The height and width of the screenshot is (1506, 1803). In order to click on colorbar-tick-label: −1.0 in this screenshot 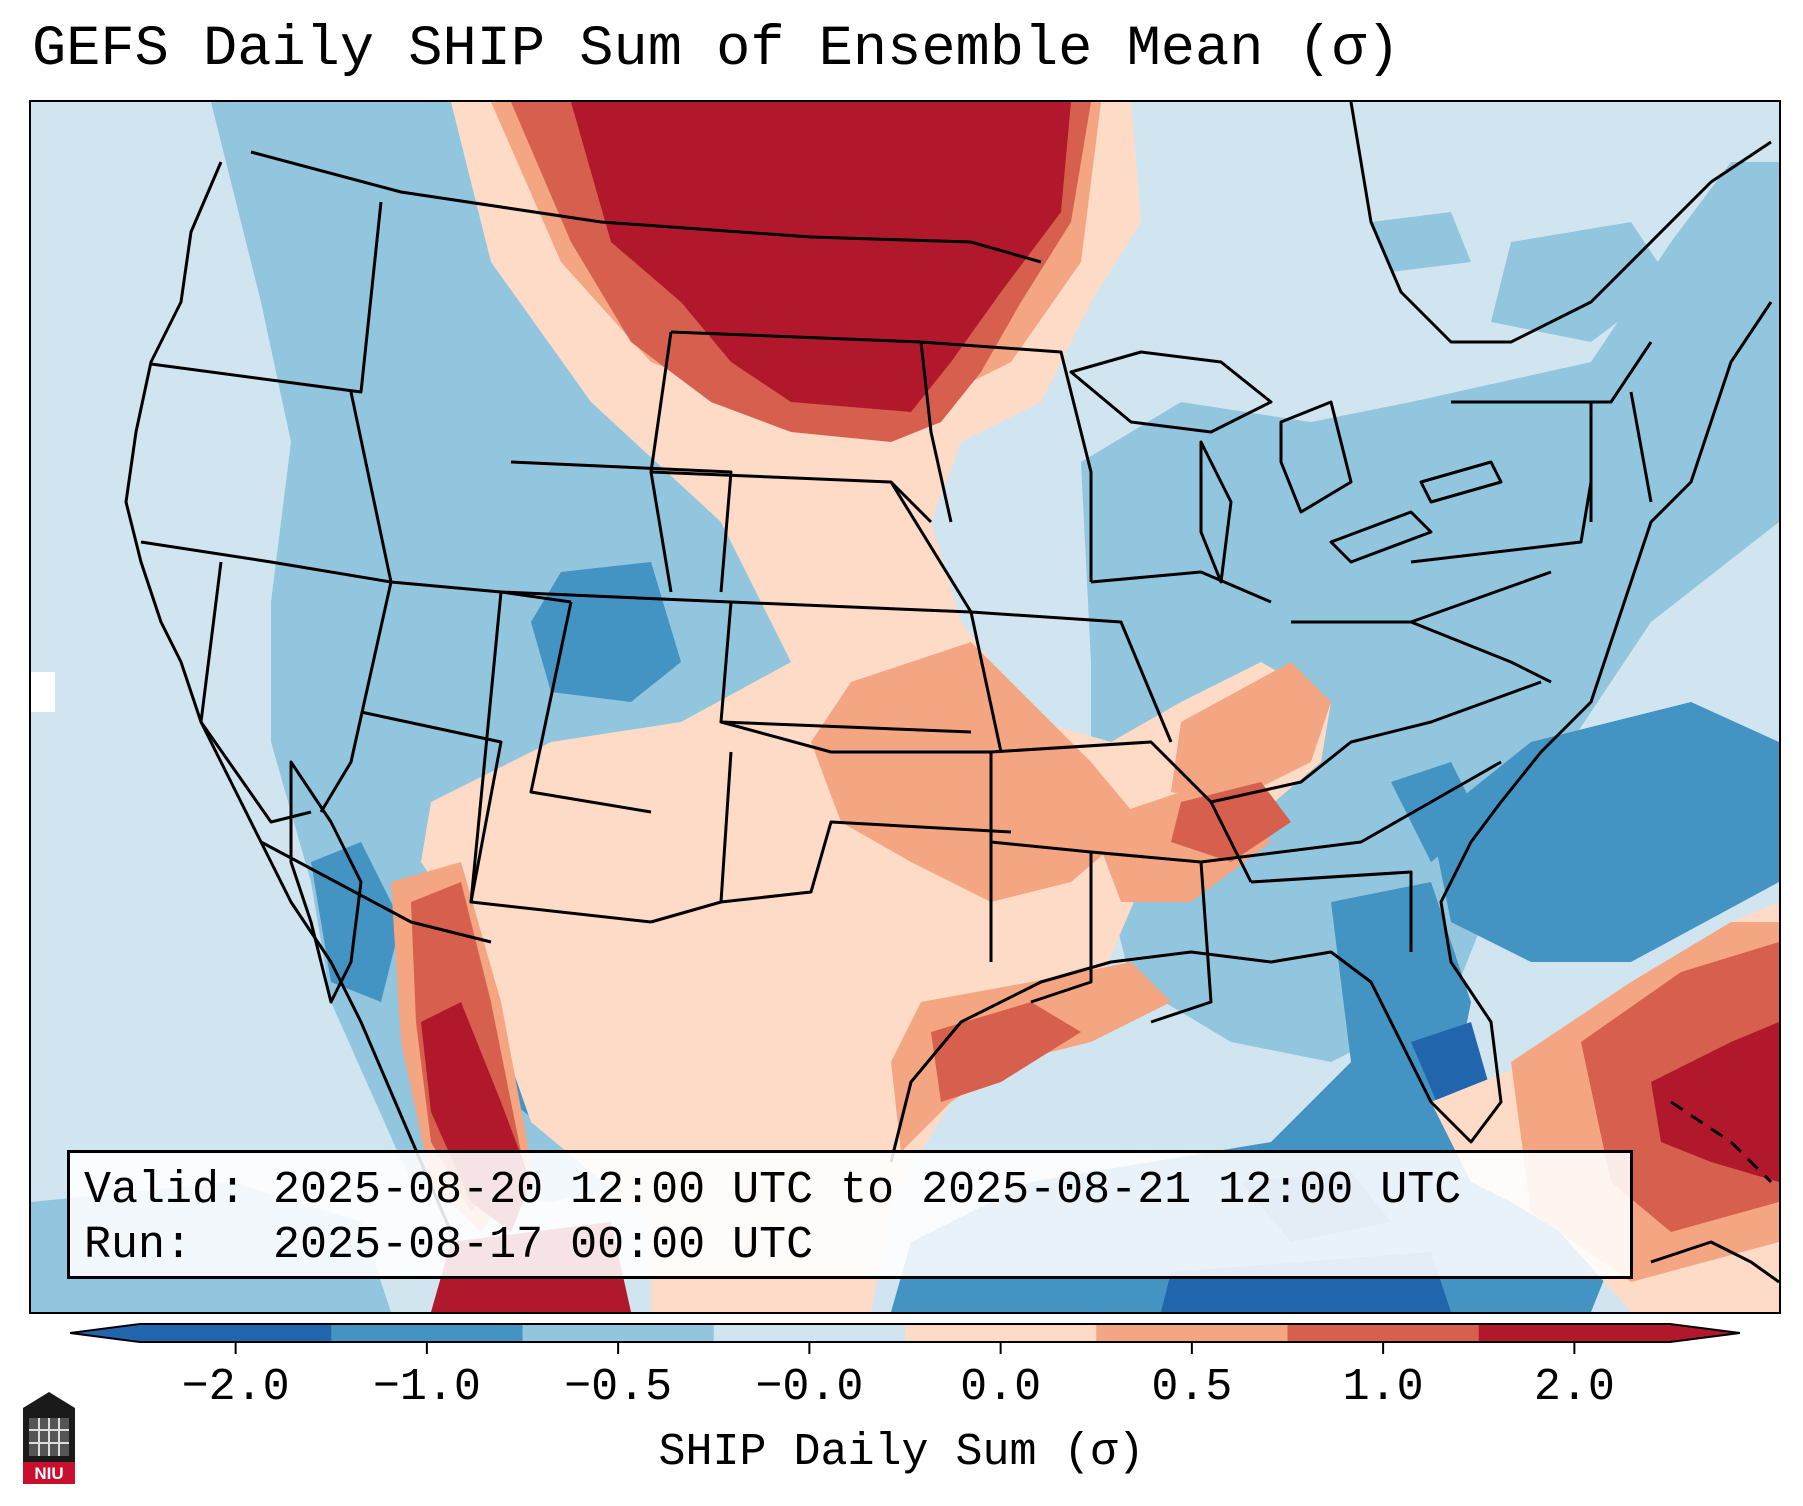, I will do `click(426, 1387)`.